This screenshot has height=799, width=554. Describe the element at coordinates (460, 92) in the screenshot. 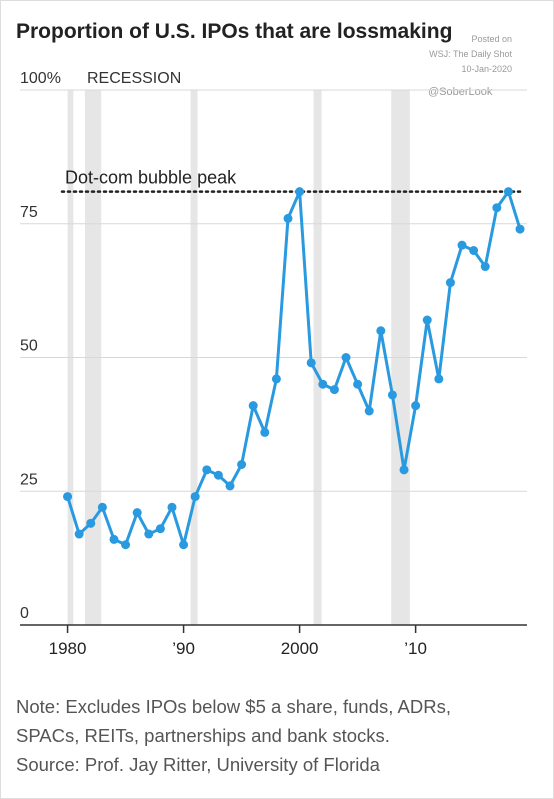

I see `watermark: @SoberLook` at that location.